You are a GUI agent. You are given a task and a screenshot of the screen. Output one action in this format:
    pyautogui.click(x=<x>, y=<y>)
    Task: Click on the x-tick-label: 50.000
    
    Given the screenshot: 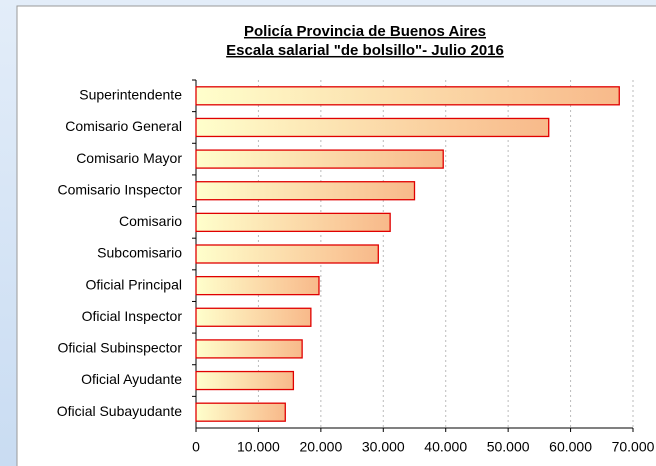 What is the action you would take?
    pyautogui.click(x=508, y=447)
    